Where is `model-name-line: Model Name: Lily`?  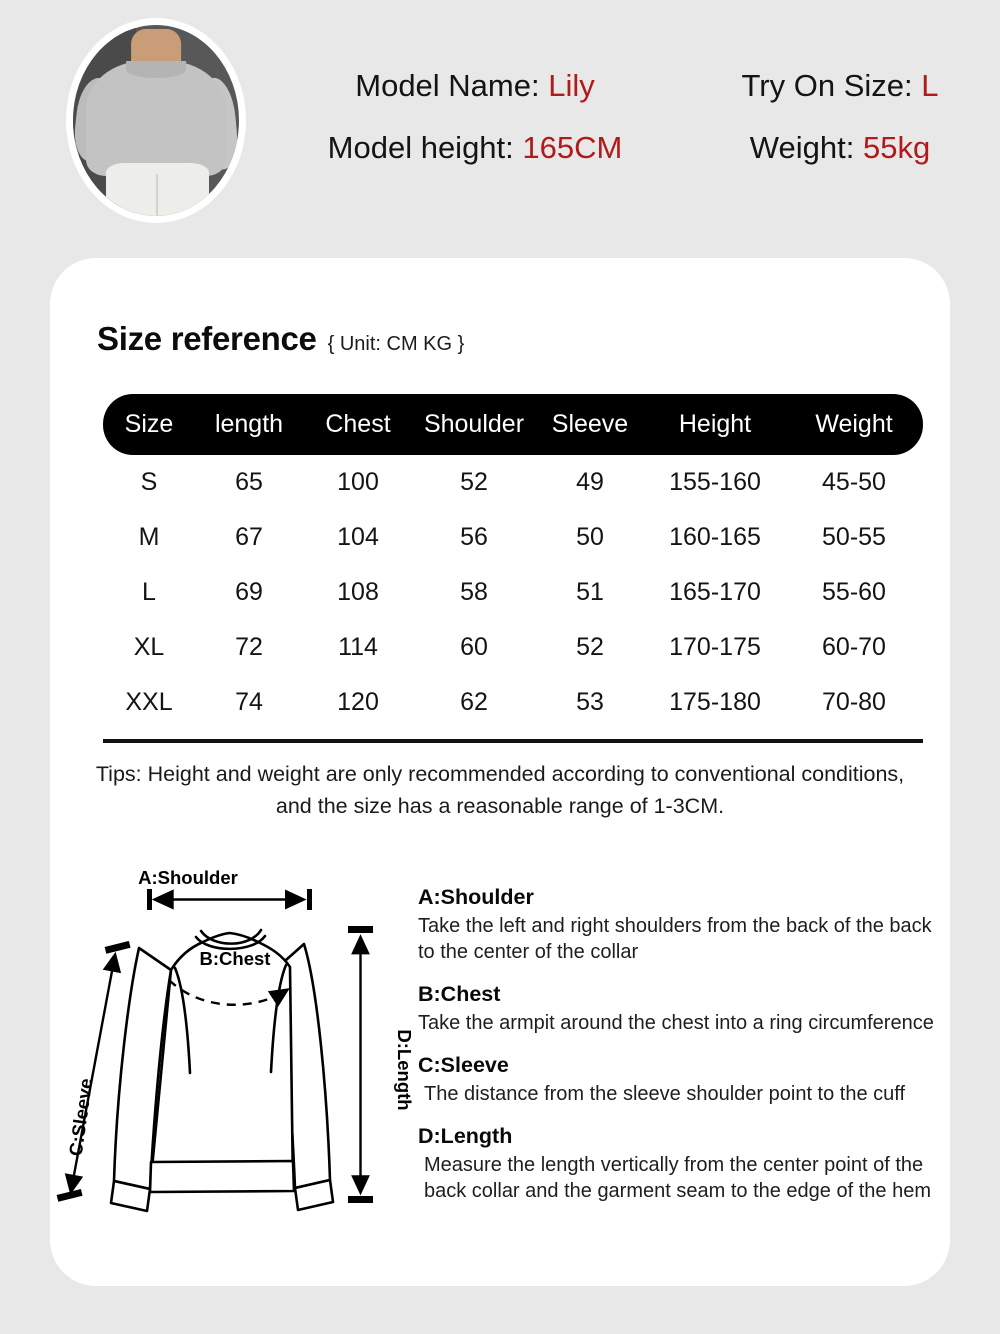
model-name-line: Model Name: Lily is located at coordinates (475, 86).